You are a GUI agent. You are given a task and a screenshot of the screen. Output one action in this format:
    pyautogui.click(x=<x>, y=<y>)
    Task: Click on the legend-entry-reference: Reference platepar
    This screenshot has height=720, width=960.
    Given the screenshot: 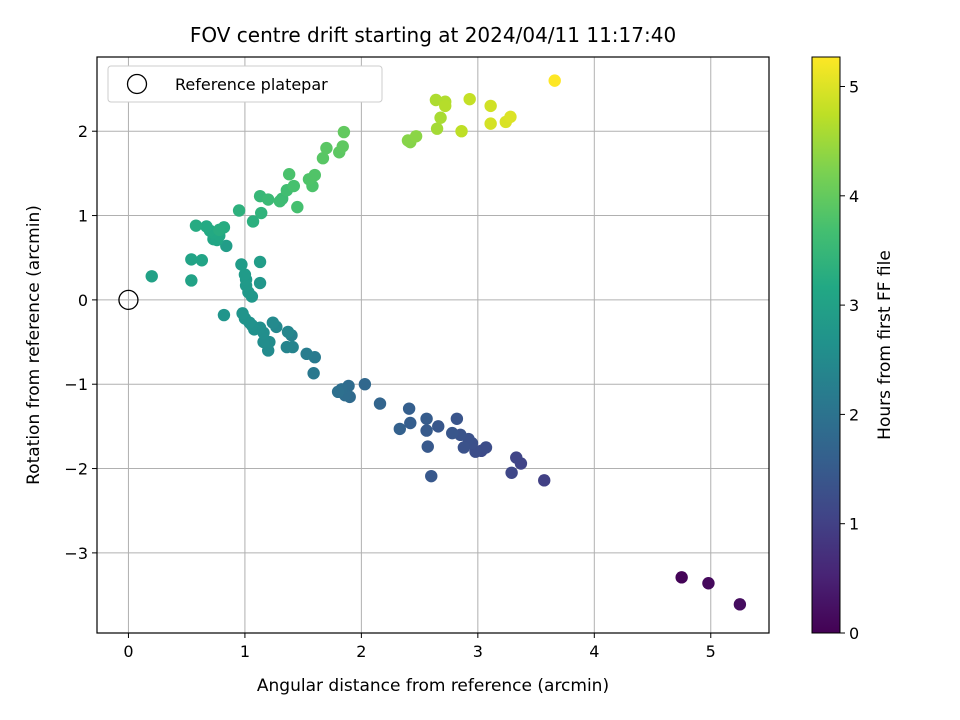 What is the action you would take?
    pyautogui.click(x=251, y=84)
    